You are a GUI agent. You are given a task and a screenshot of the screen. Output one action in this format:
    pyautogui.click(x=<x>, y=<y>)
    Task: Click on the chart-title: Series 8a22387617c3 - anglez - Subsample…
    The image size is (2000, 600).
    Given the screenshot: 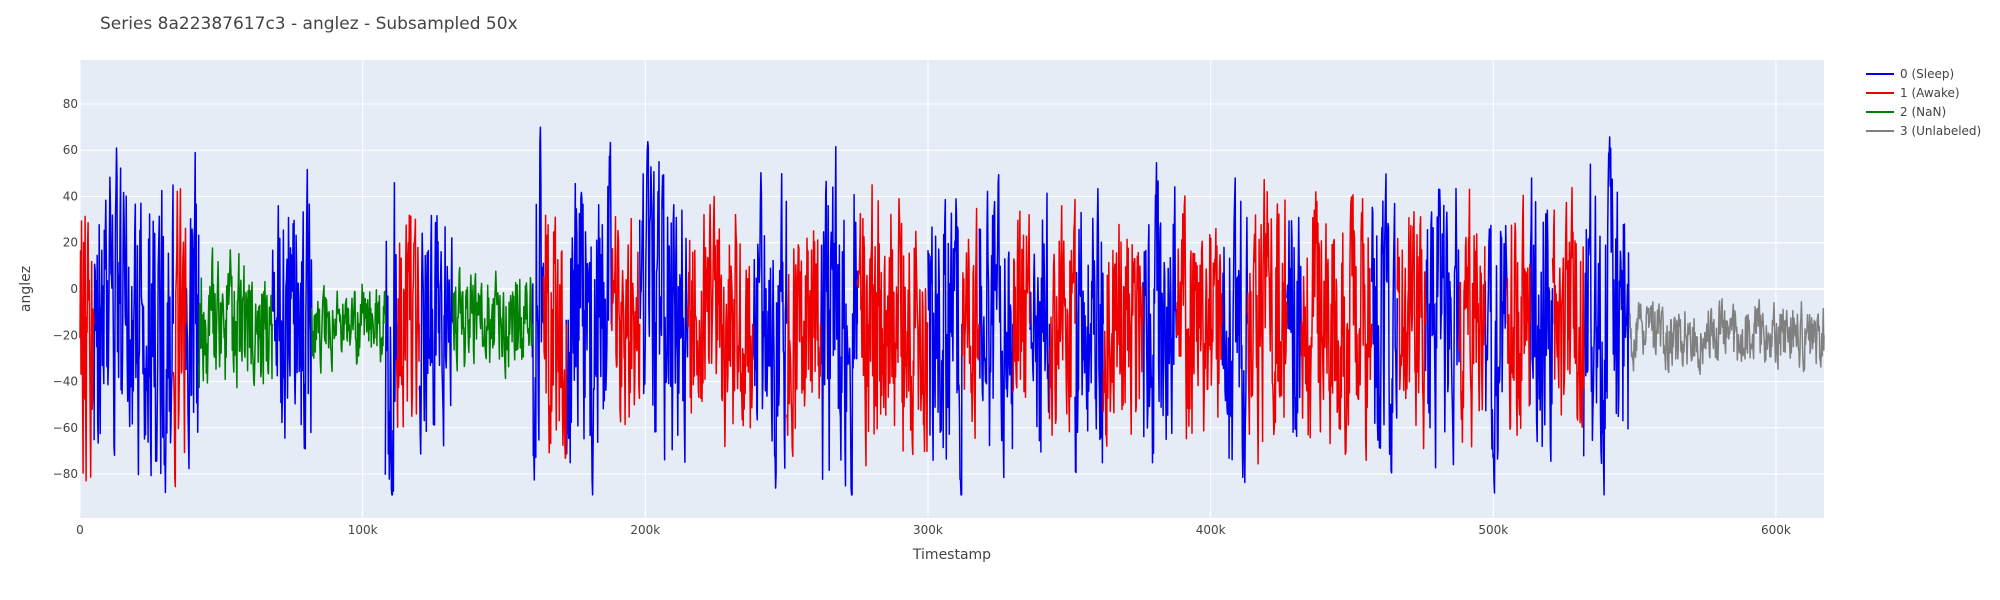 What is the action you would take?
    pyautogui.click(x=309, y=24)
    